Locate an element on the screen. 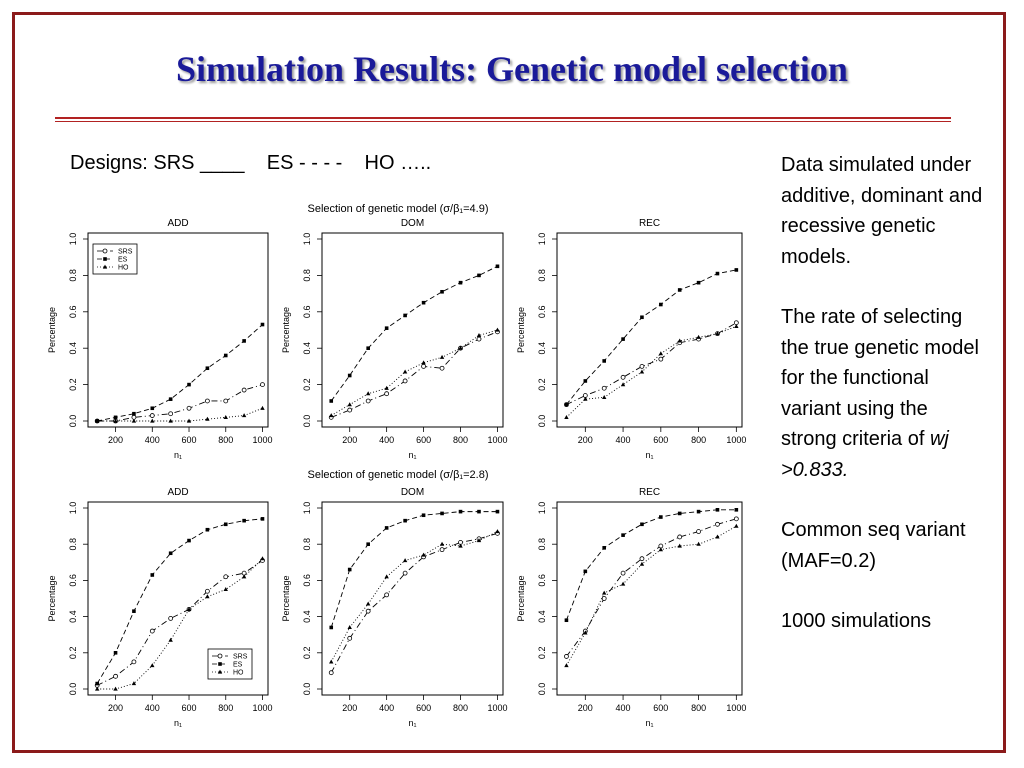  series-line-es is located at coordinates (414, 333).